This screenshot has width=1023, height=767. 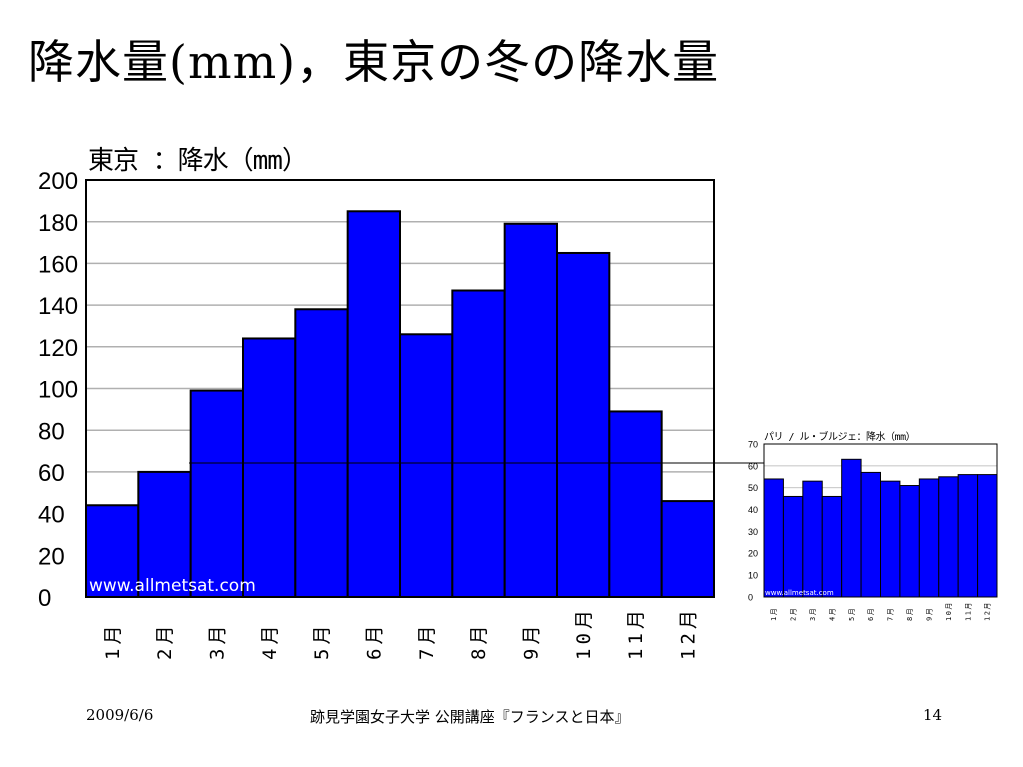 I want to click on tokyo-x-tick-label: 3月, so click(x=217, y=641).